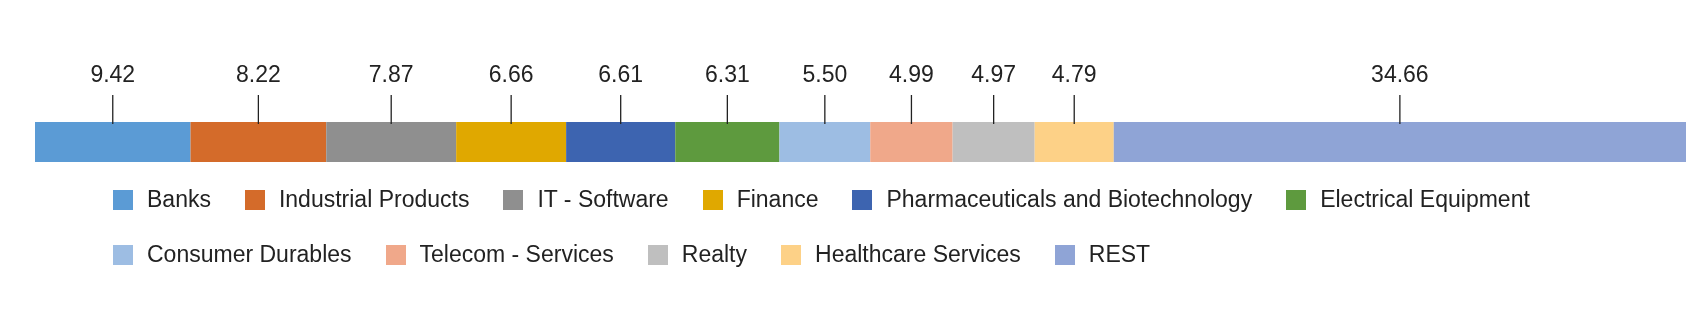 The height and width of the screenshot is (326, 1702). Describe the element at coordinates (1425, 199) in the screenshot. I see `legend-label: Electrical Equipment` at that location.